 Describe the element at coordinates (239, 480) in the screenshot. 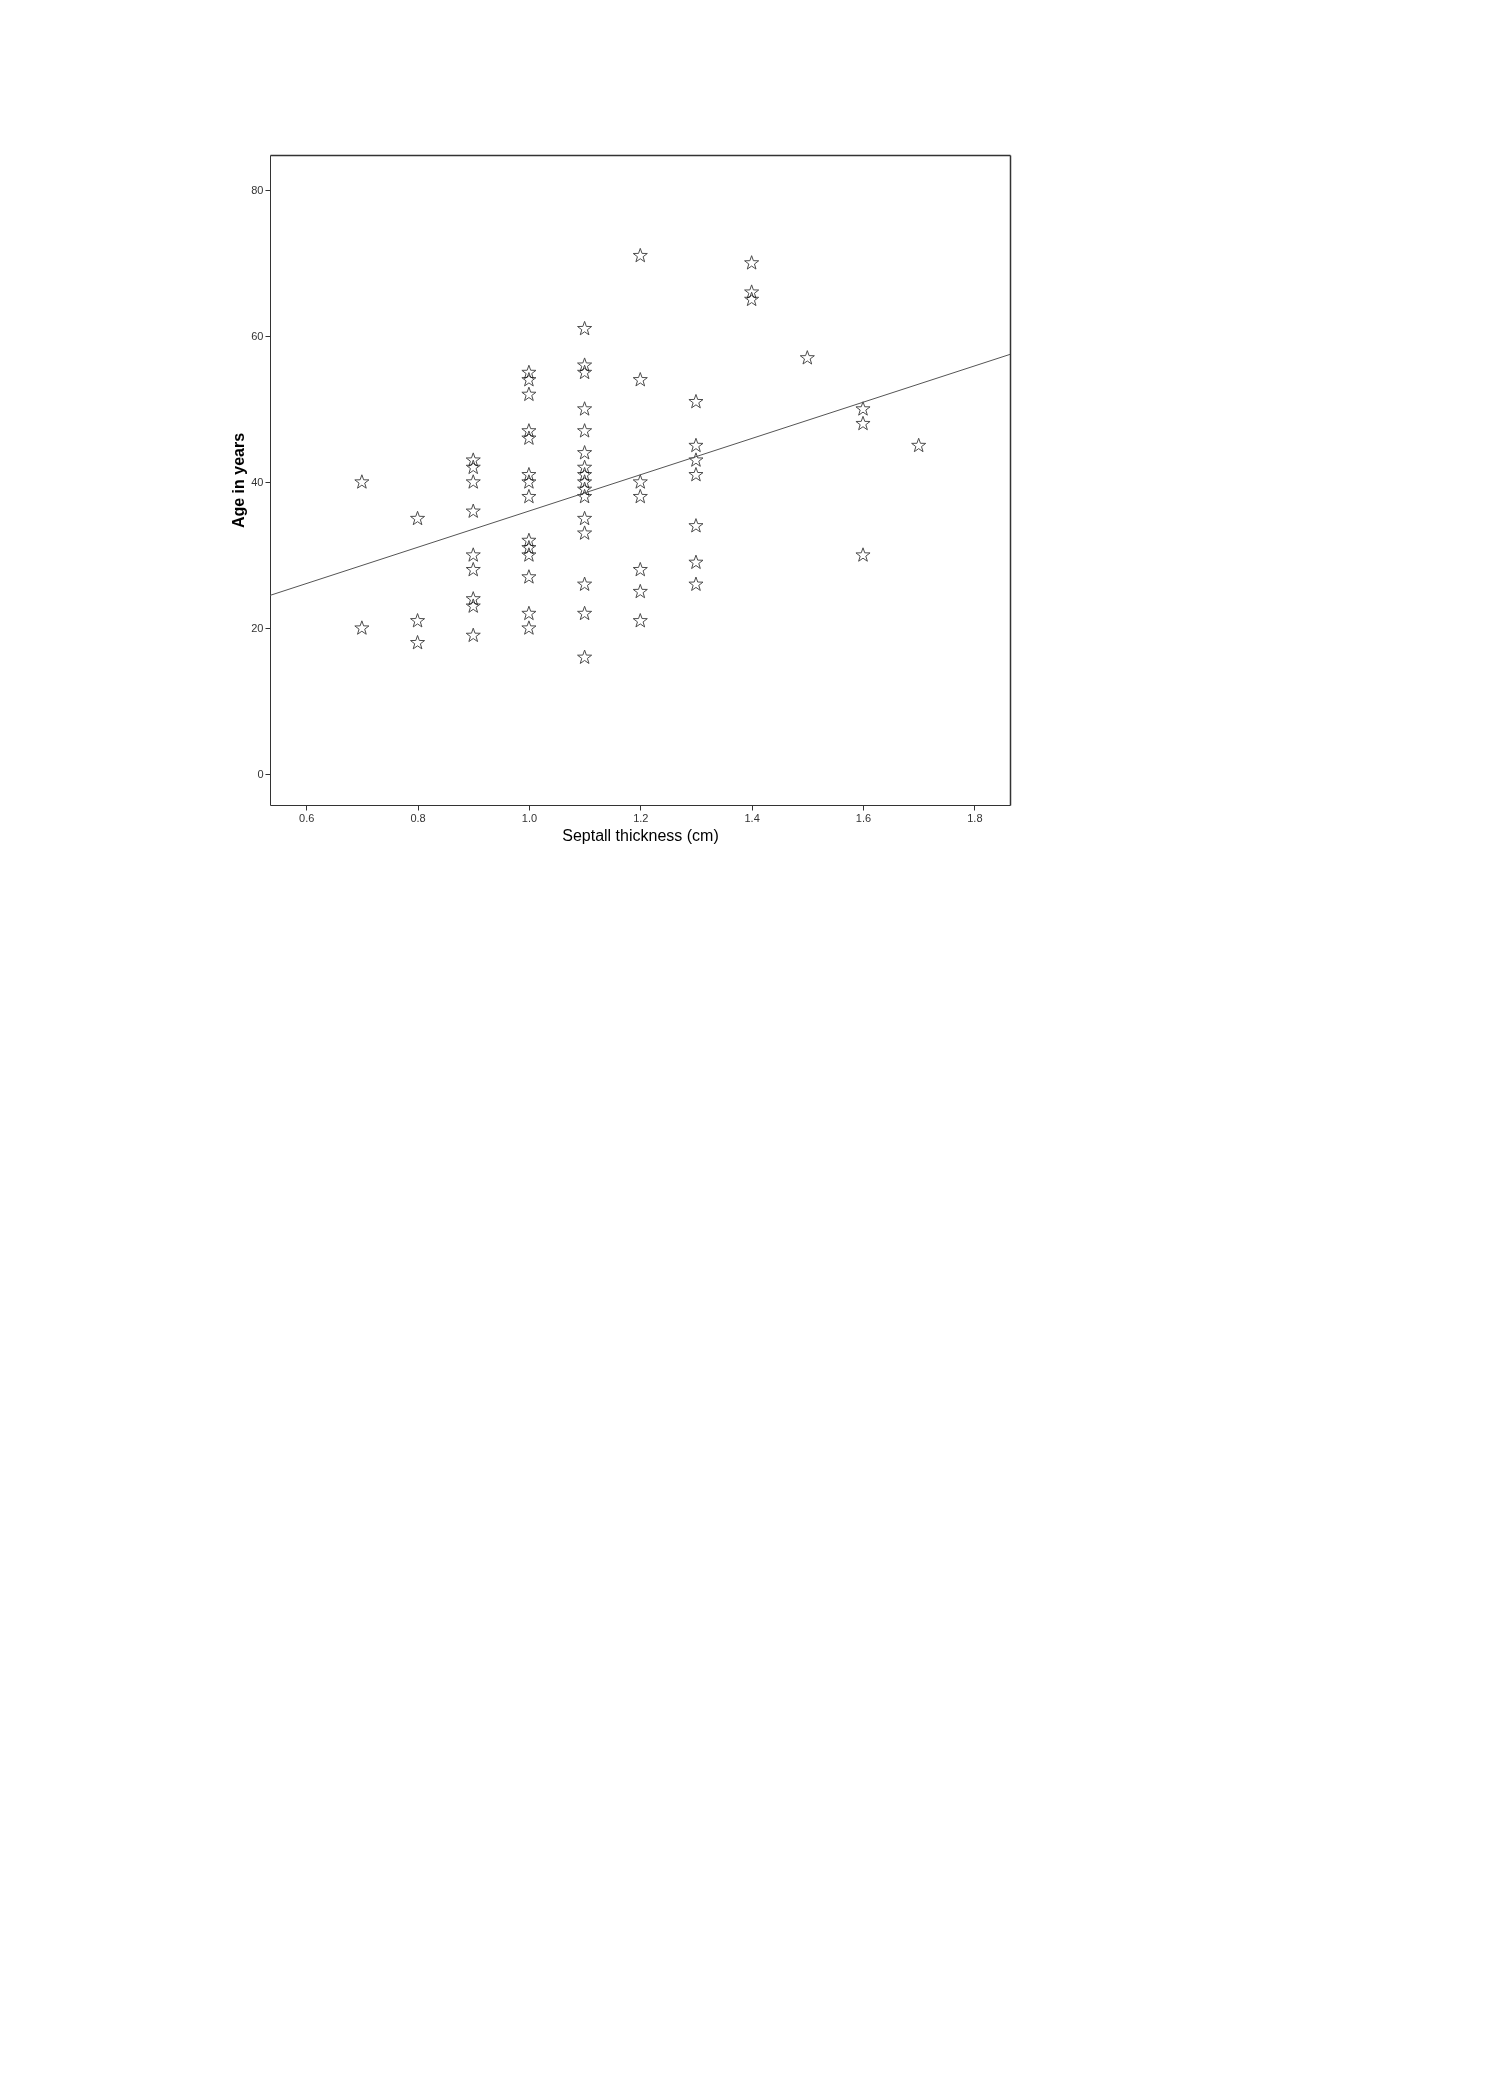

I see `y-axis-title: Age in years` at that location.